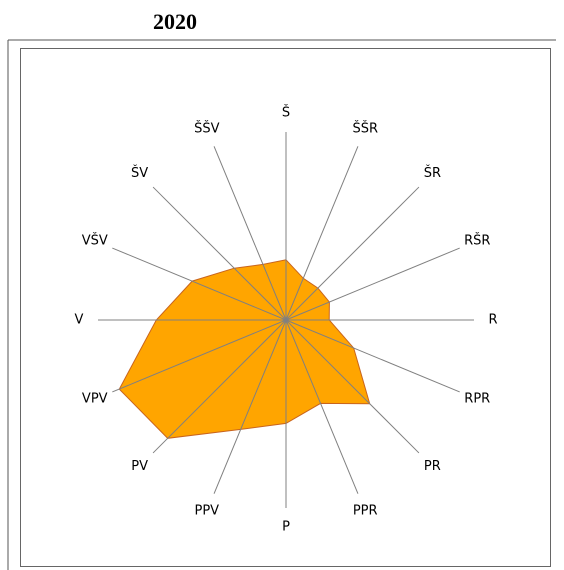  Describe the element at coordinates (432, 466) in the screenshot. I see `direction-label: PR` at that location.